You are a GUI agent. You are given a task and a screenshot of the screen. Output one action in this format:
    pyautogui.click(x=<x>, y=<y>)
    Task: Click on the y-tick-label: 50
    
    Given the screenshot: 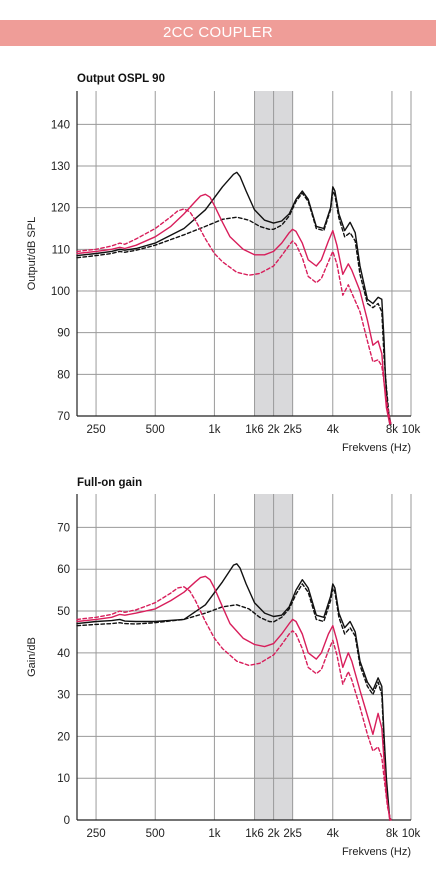 What is the action you would take?
    pyautogui.click(x=63, y=612)
    